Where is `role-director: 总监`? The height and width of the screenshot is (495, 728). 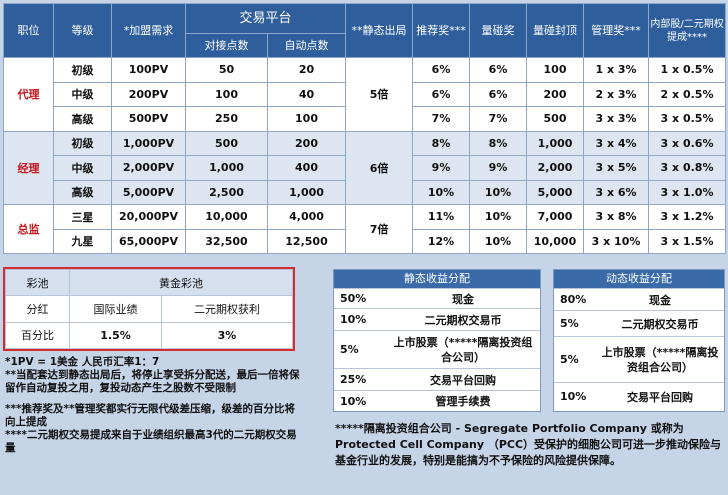 role-director: 总监 is located at coordinates (28, 229).